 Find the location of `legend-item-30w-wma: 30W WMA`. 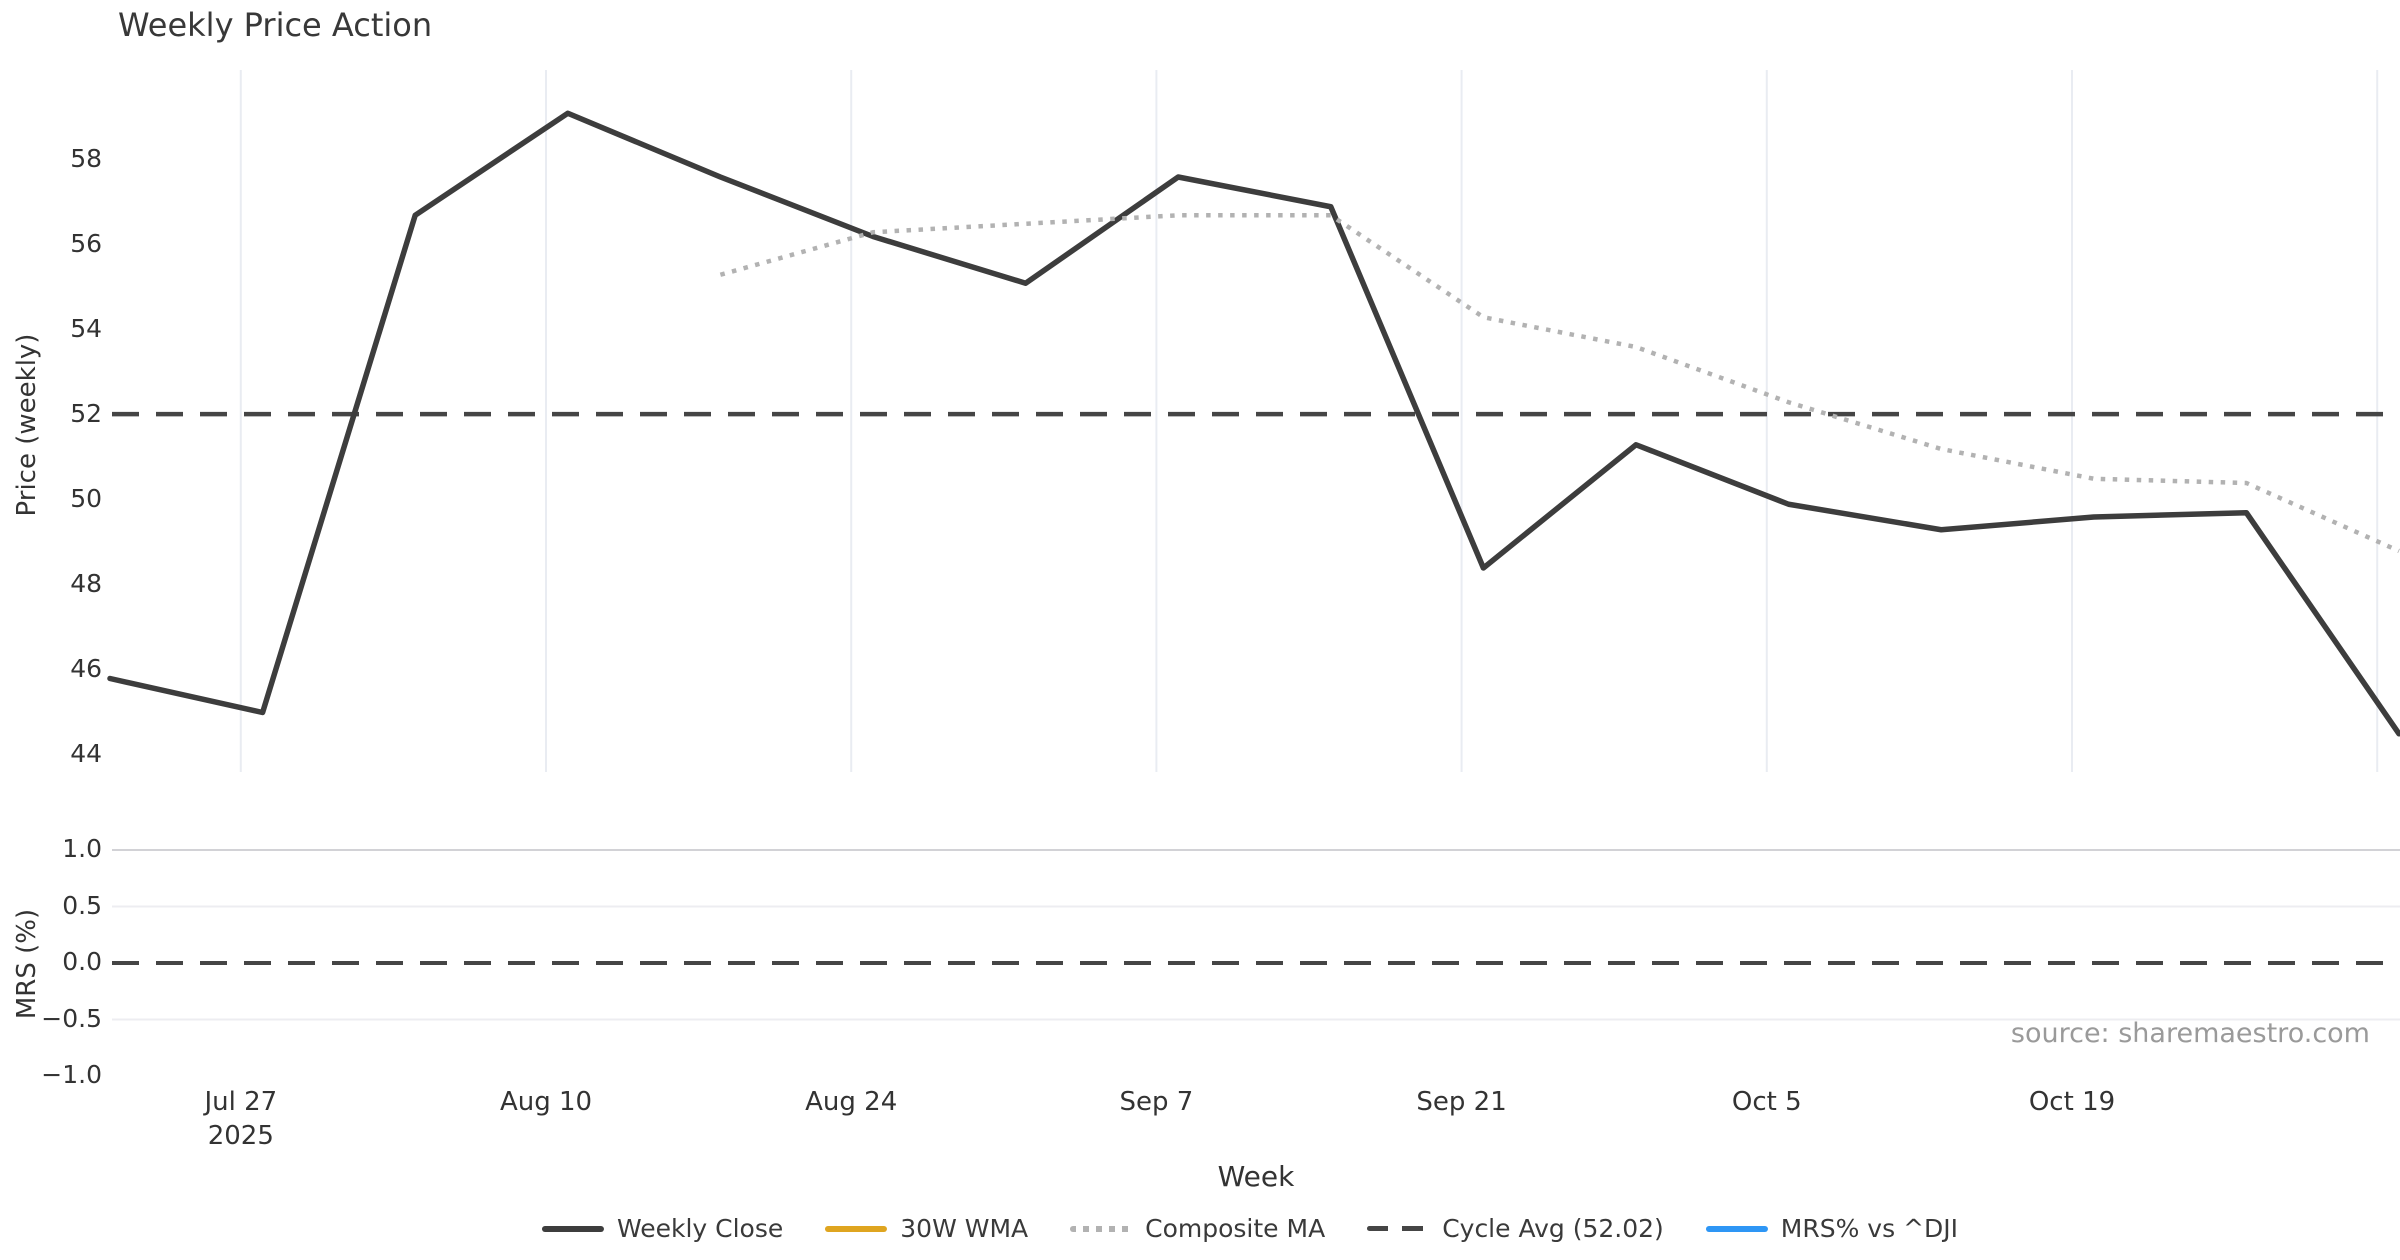

legend-item-30w-wma: 30W WMA is located at coordinates (926, 1228).